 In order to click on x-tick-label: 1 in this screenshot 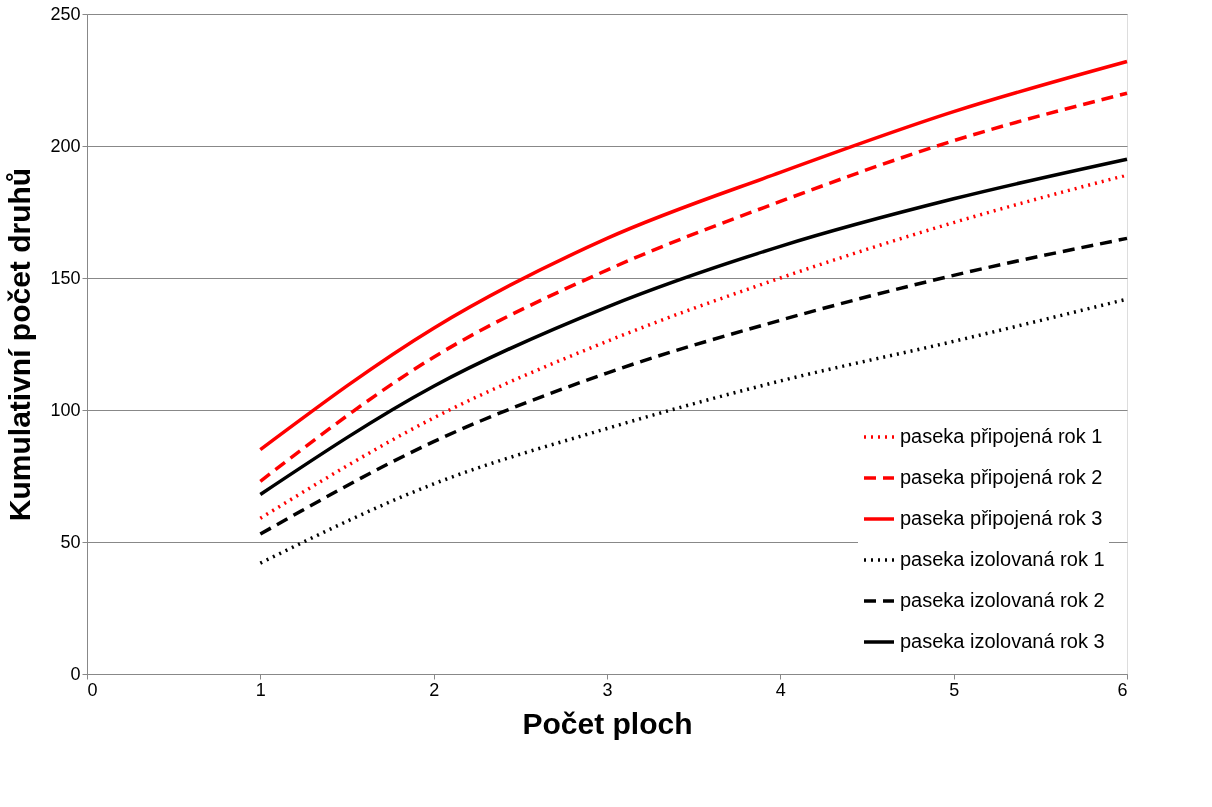, I will do `click(260, 689)`.